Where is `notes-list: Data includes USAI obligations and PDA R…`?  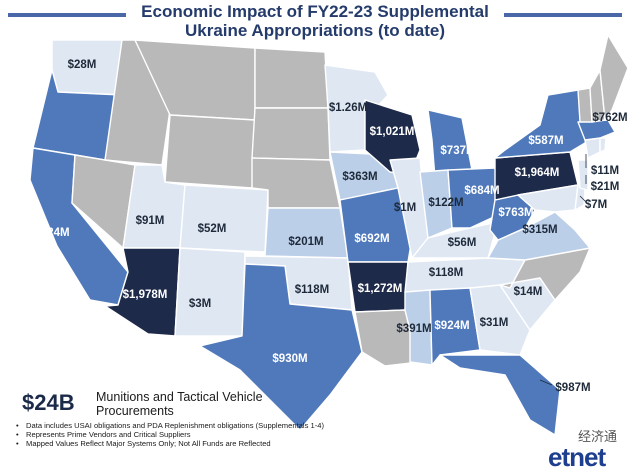
notes-list: Data includes USAI obligations and PDA R… is located at coordinates (179, 434).